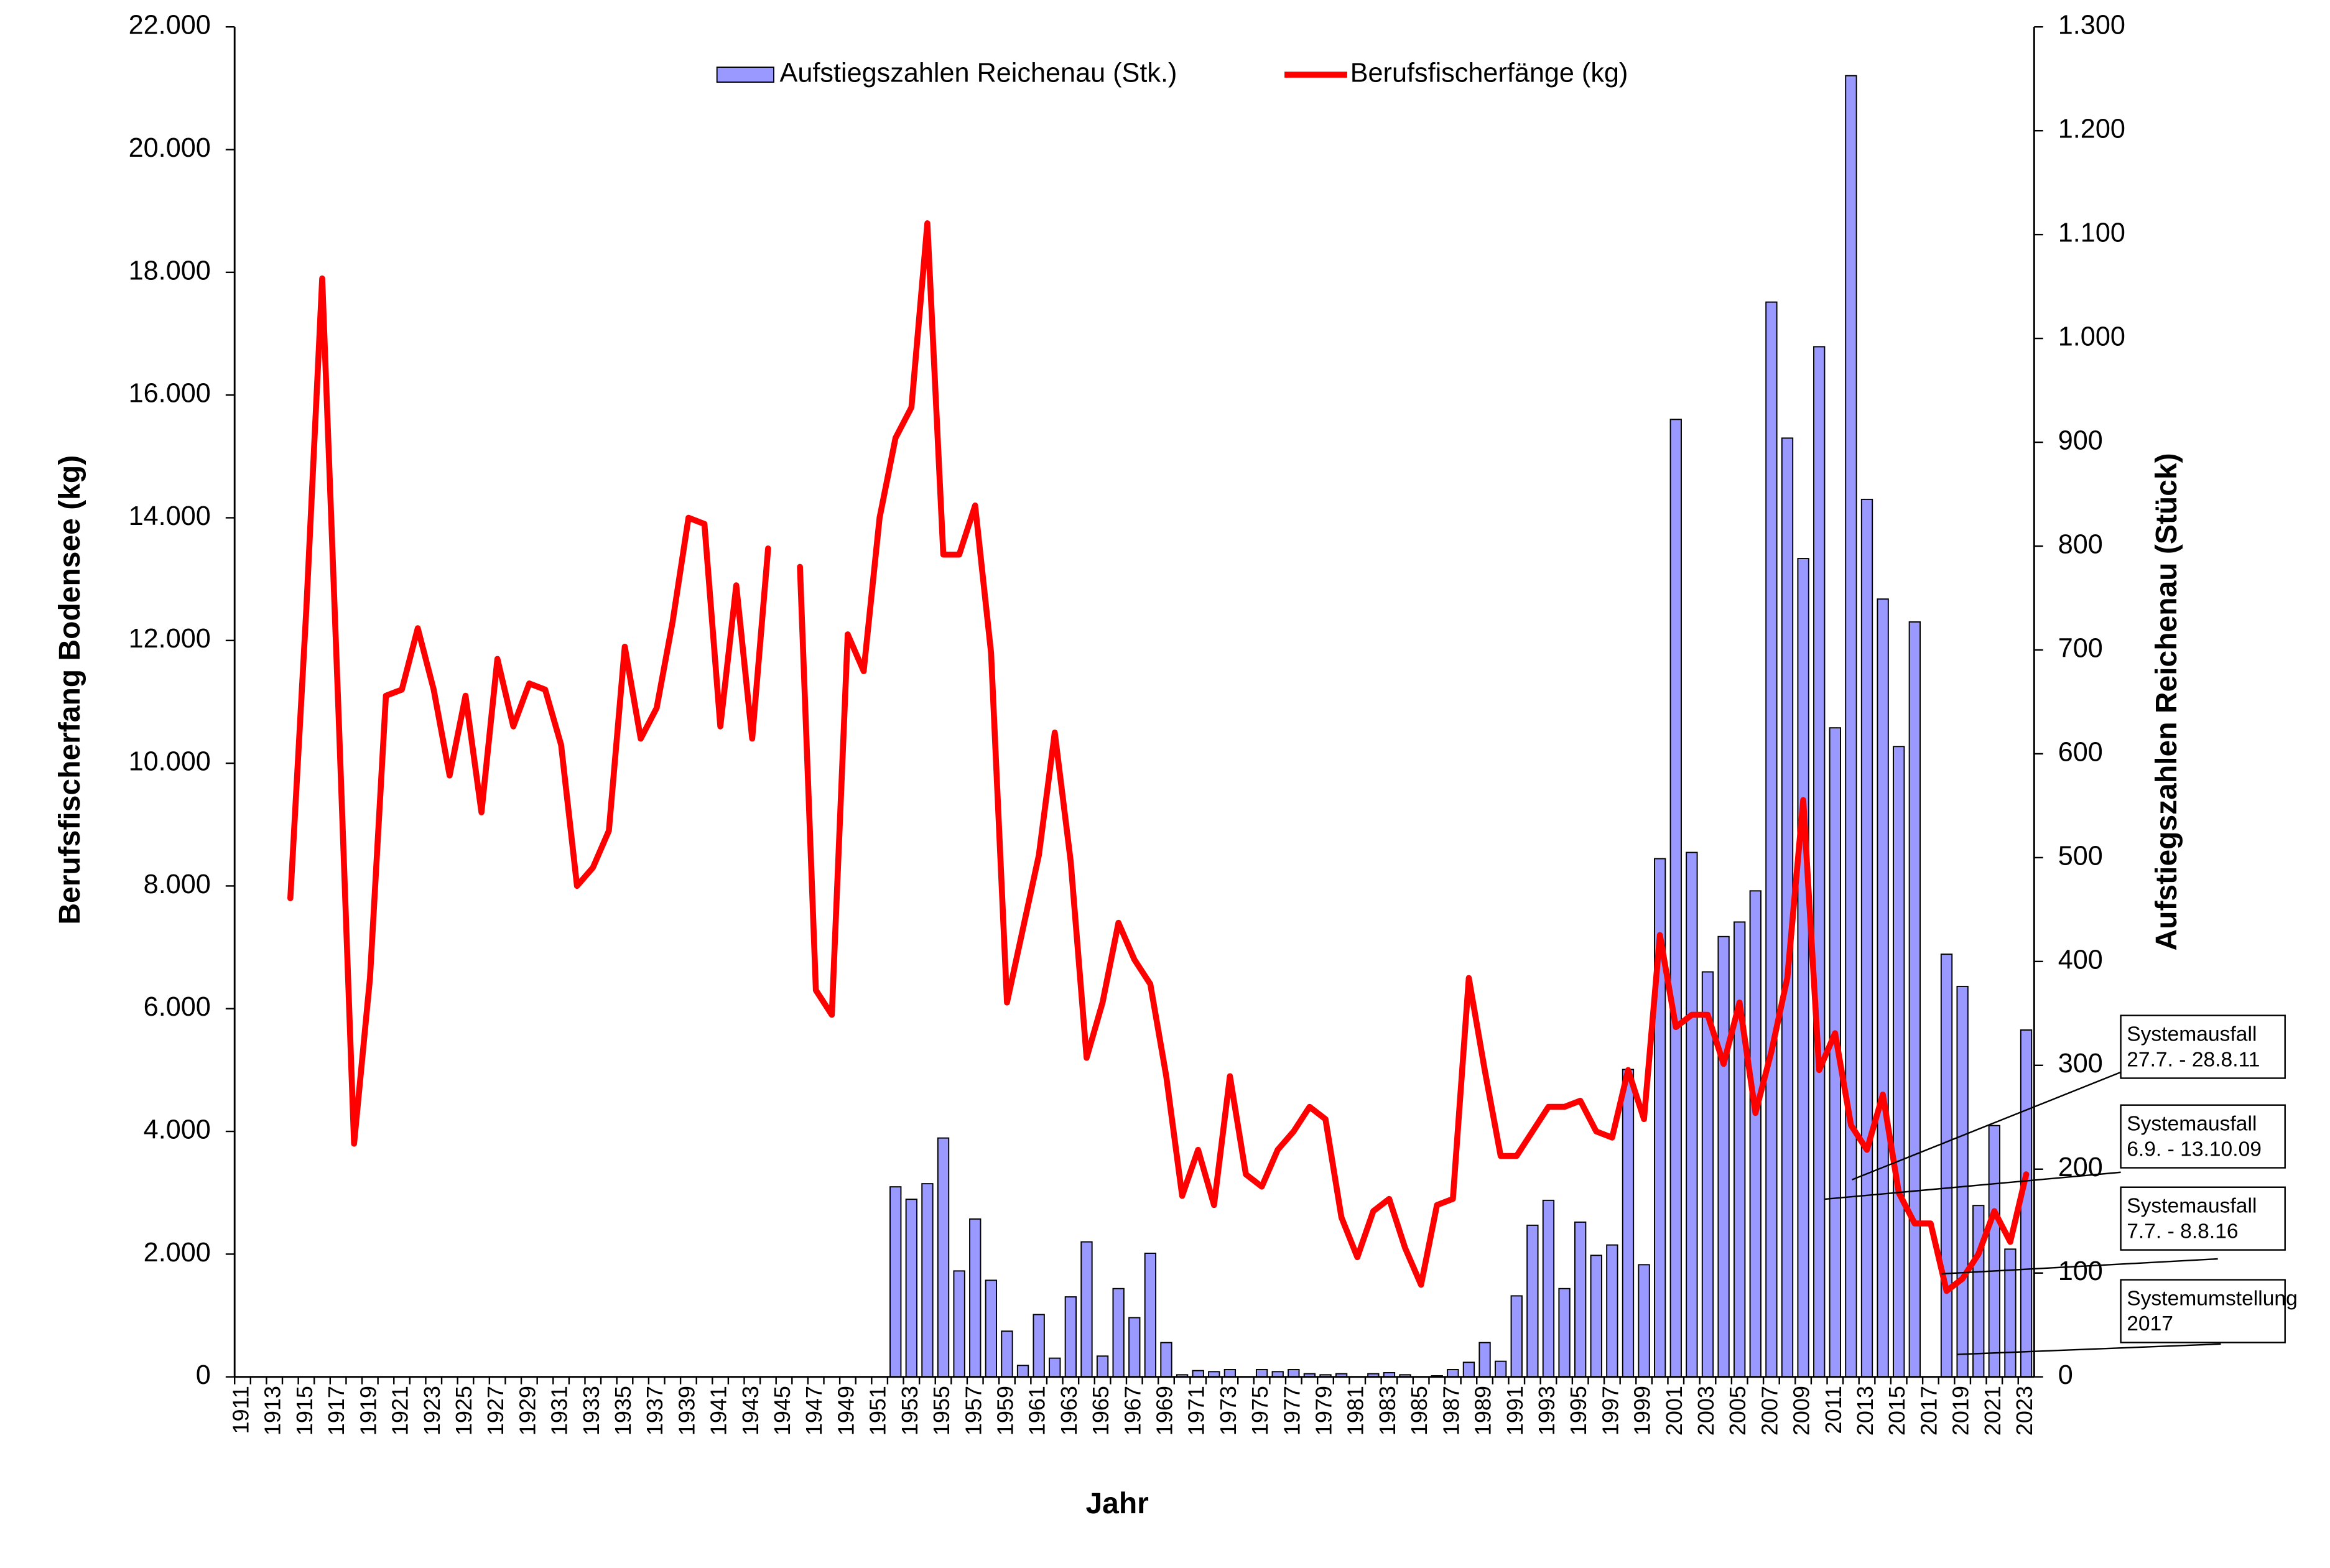 The width and height of the screenshot is (2330, 1568). I want to click on x-tick-label: 2015, so click(1897, 1411).